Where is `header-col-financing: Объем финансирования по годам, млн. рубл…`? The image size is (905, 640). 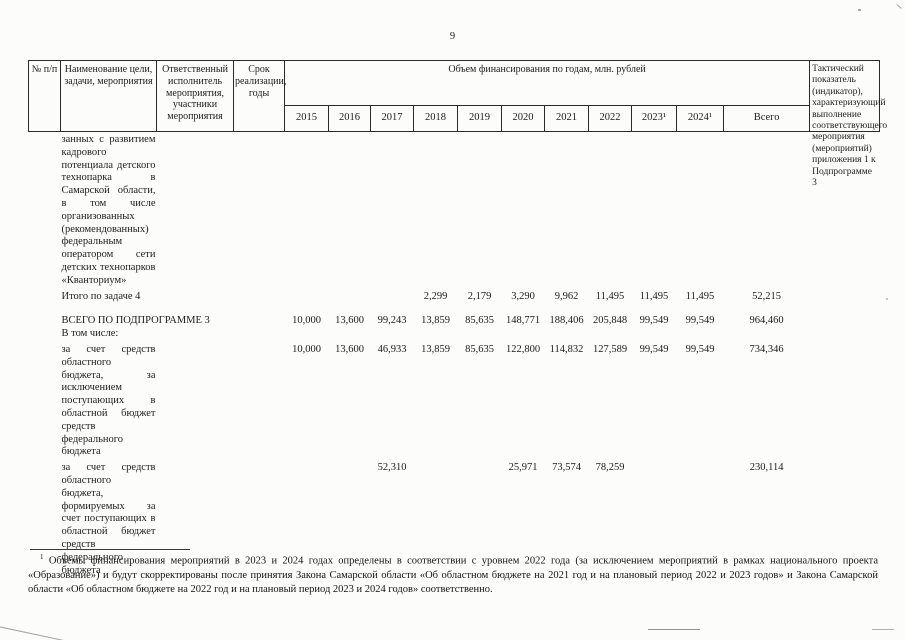 header-col-financing: Объем финансирования по годам, млн. рубл… is located at coordinates (547, 83).